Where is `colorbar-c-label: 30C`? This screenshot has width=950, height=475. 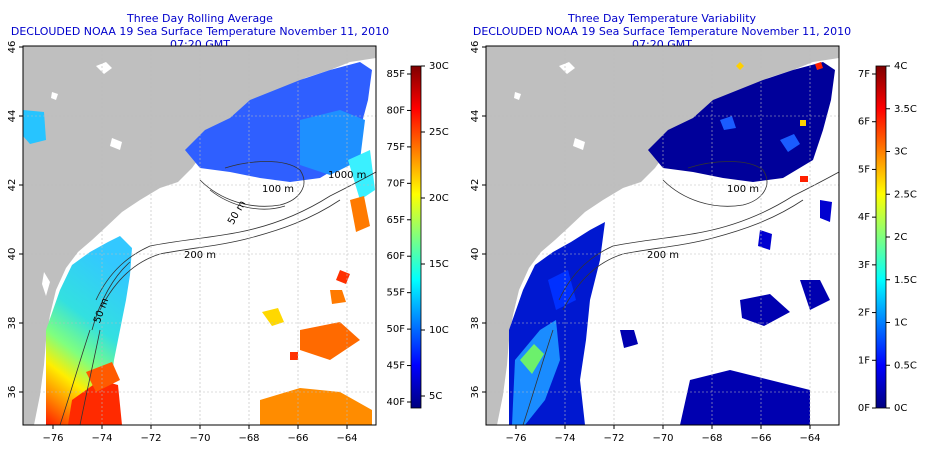 colorbar-c-label: 30C is located at coordinates (439, 66).